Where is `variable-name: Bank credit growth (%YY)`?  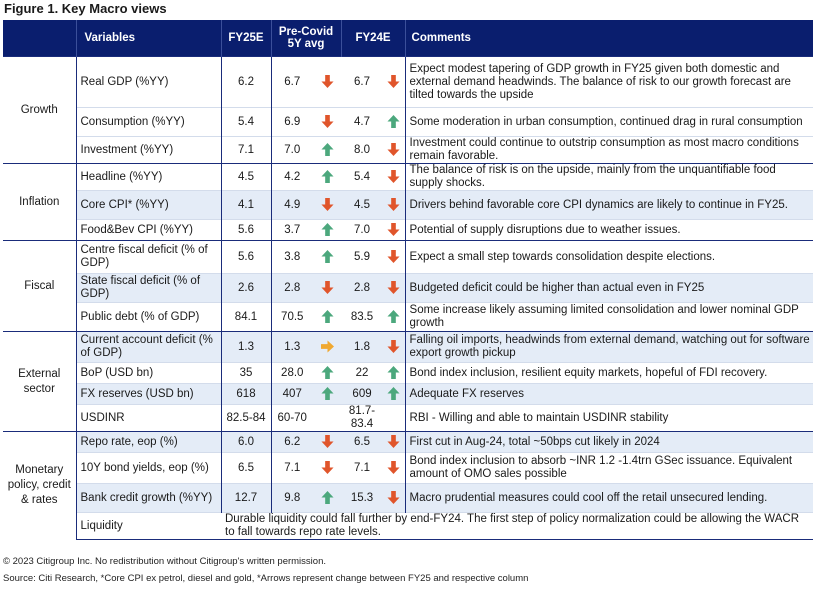 variable-name: Bank credit growth (%YY) is located at coordinates (148, 498).